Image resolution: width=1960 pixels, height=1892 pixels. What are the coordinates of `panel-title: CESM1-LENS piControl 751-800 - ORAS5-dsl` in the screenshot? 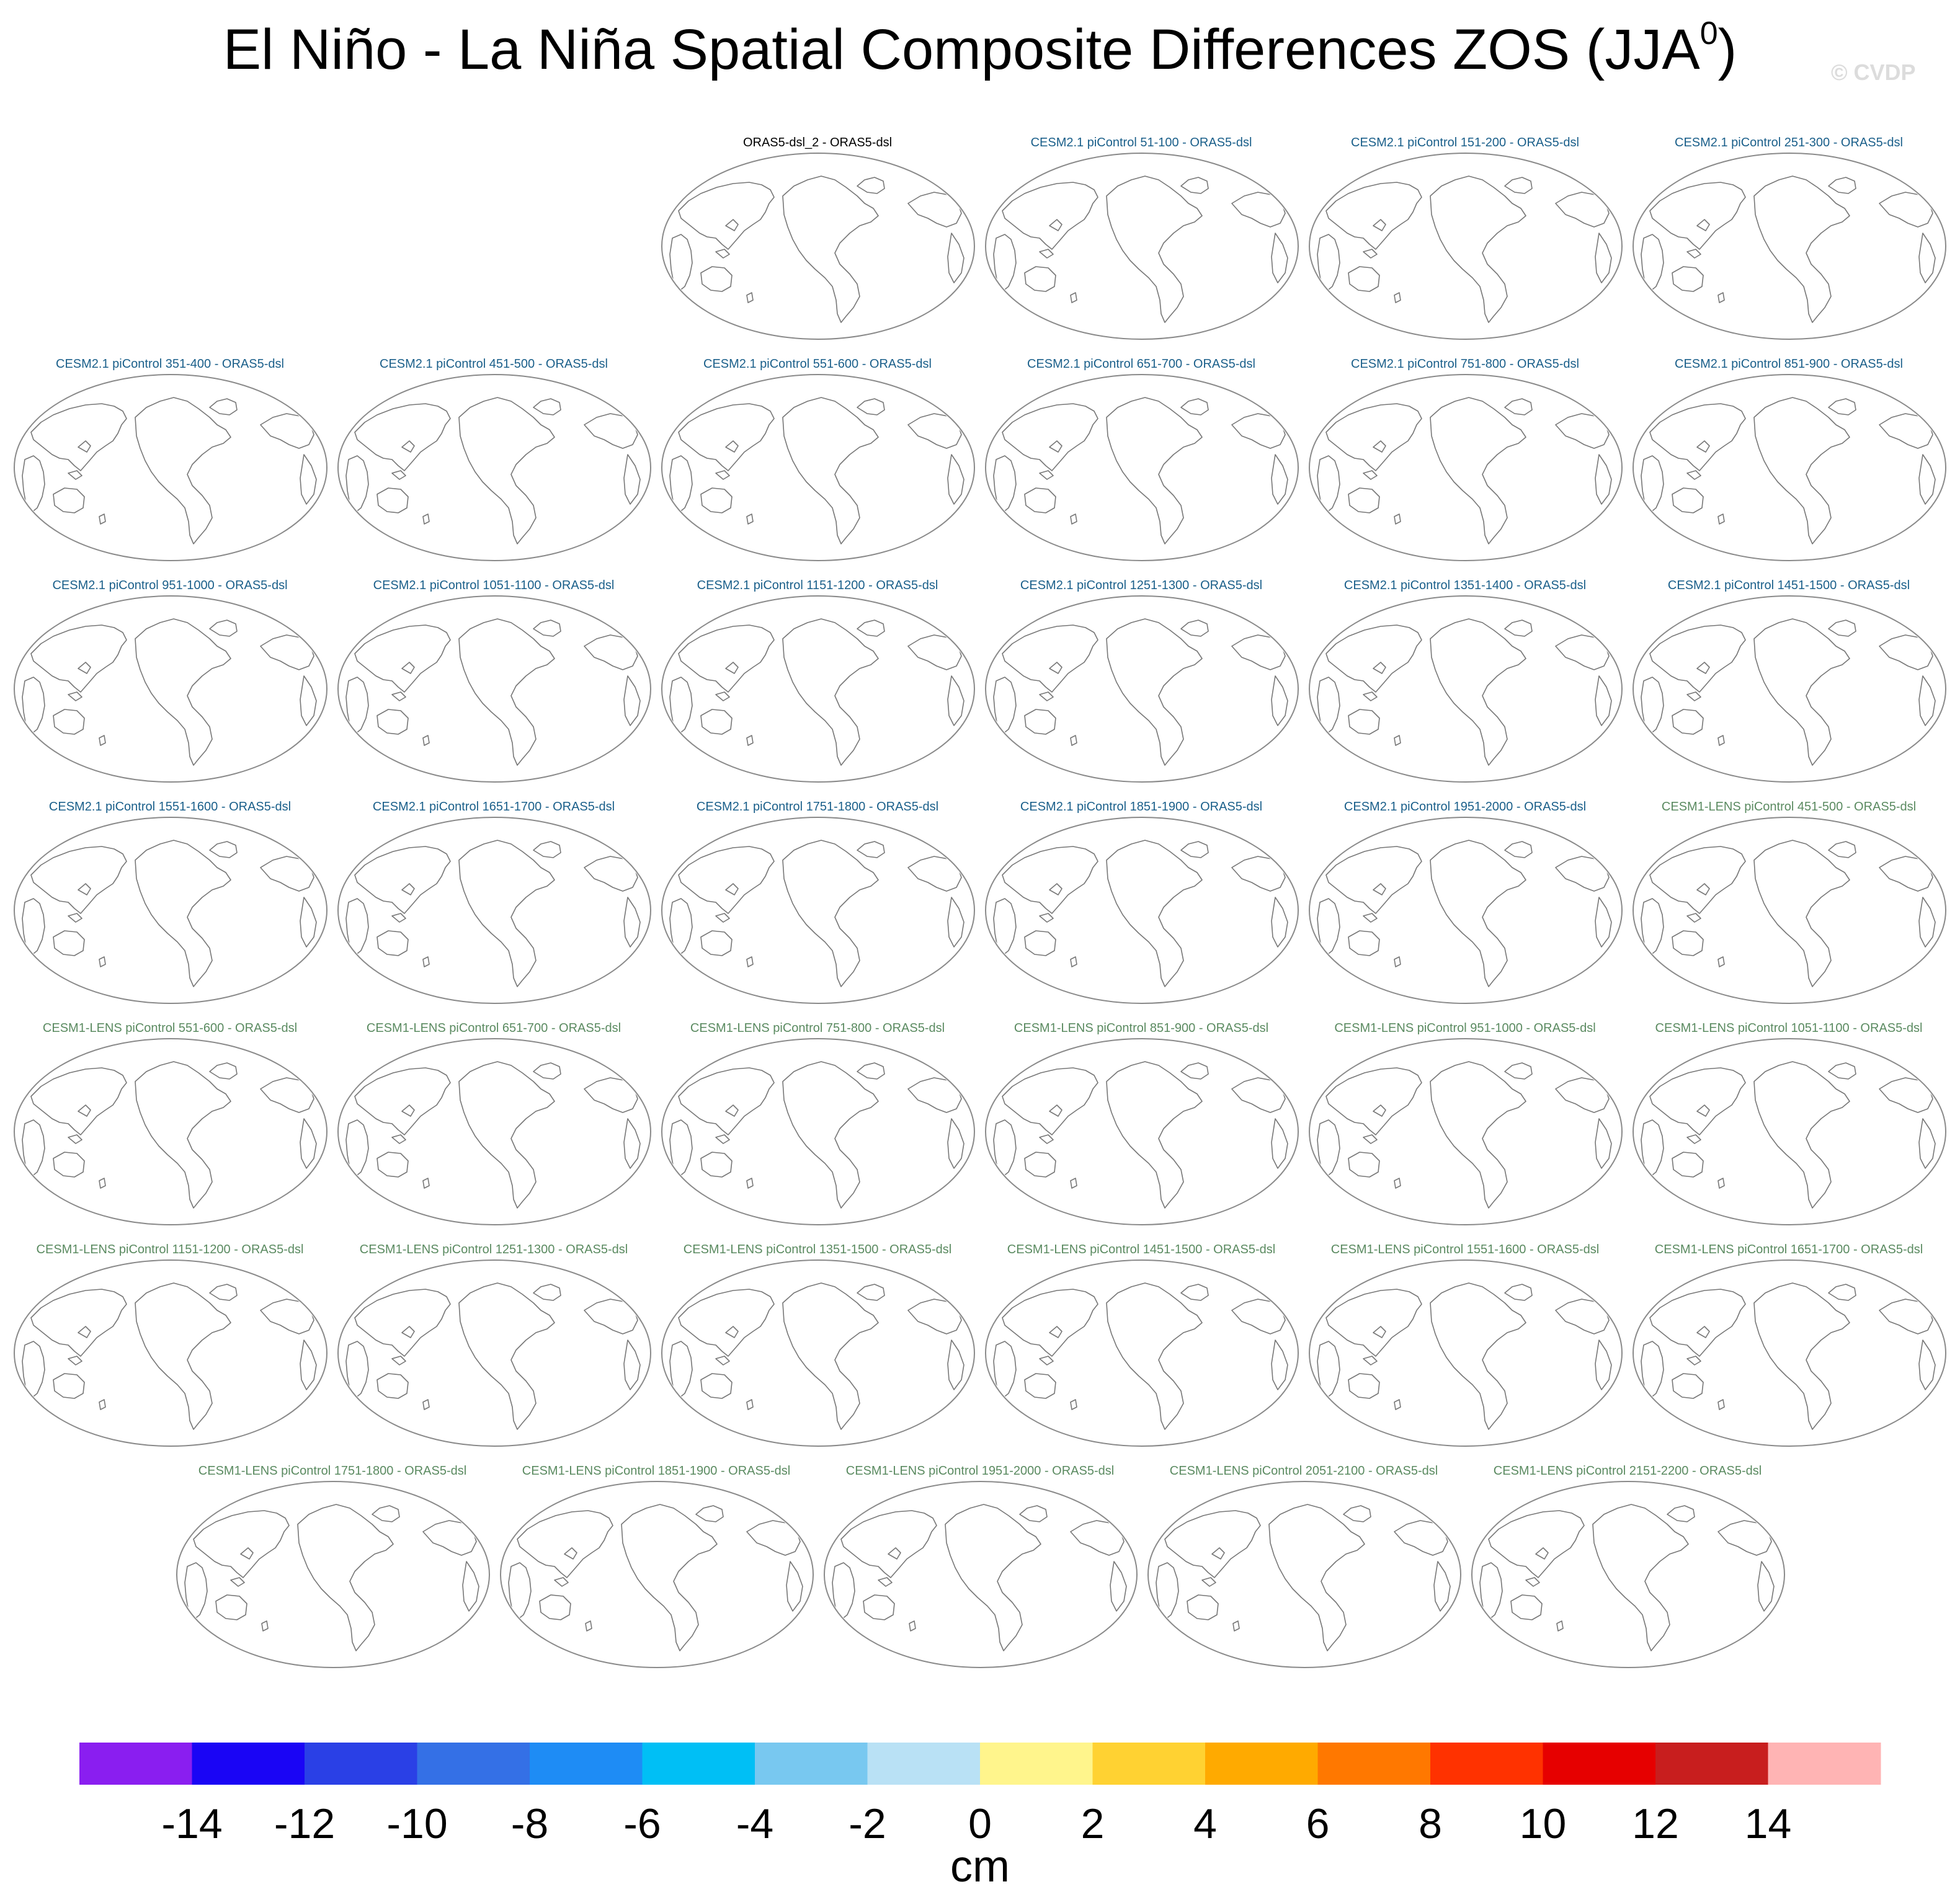 It's located at (817, 1028).